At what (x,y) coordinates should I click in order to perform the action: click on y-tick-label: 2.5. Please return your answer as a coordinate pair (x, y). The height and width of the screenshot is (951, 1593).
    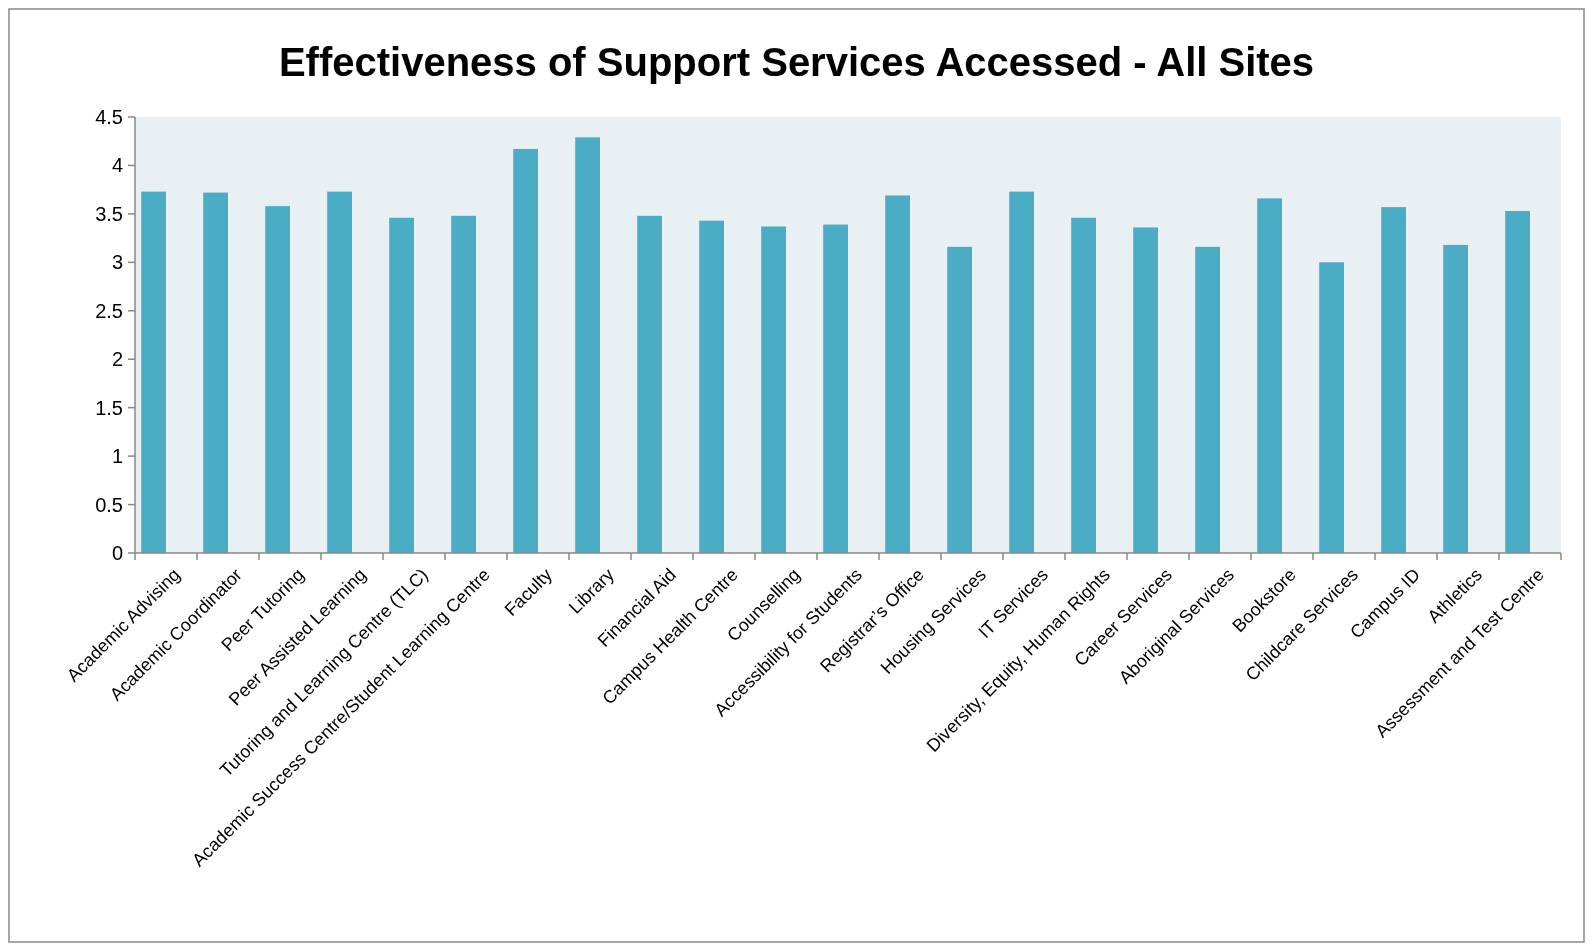
    Looking at the image, I should click on (109, 310).